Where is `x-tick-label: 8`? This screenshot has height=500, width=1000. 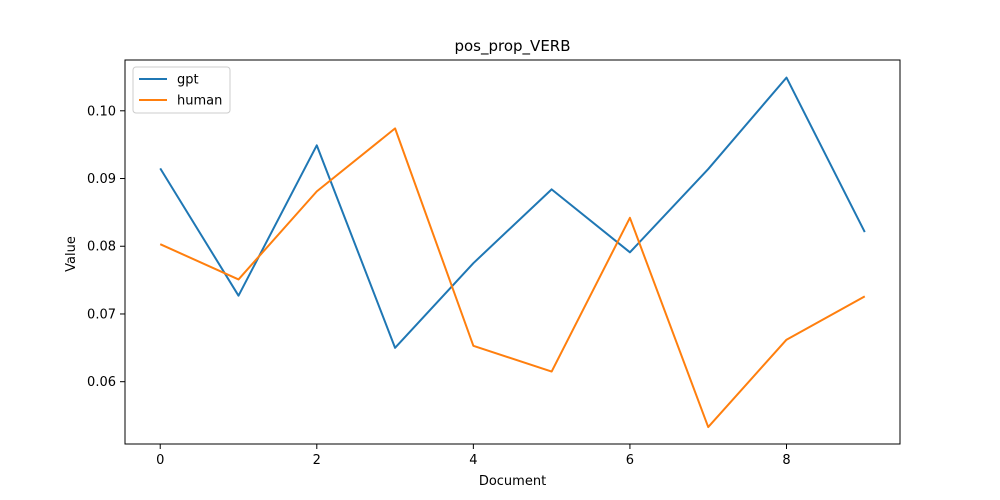 x-tick-label: 8 is located at coordinates (786, 460).